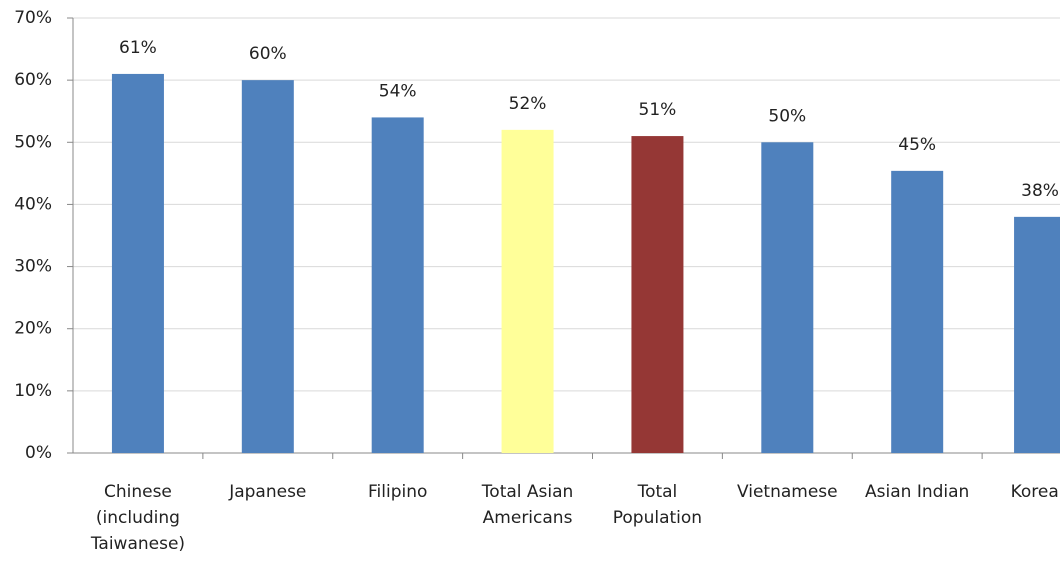  Describe the element at coordinates (787, 492) in the screenshot. I see `x-tick-label: Vietnamese` at that location.